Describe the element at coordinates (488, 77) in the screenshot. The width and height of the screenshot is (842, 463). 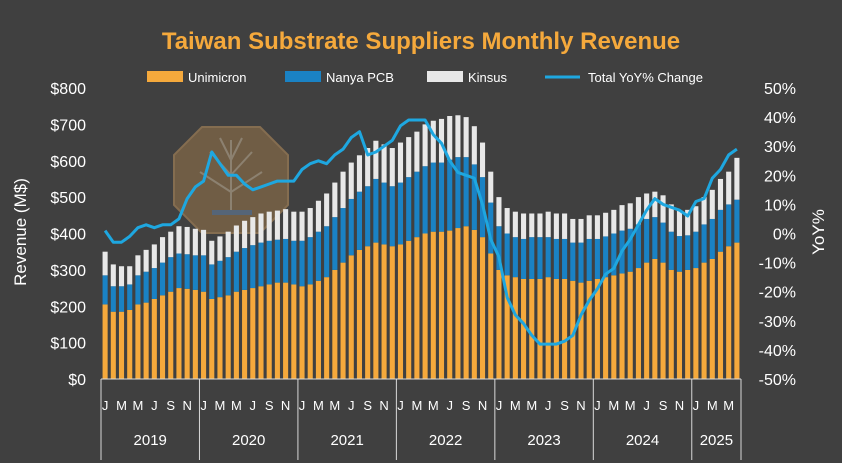
I see `legend-label-kinsus: Kinsus` at that location.